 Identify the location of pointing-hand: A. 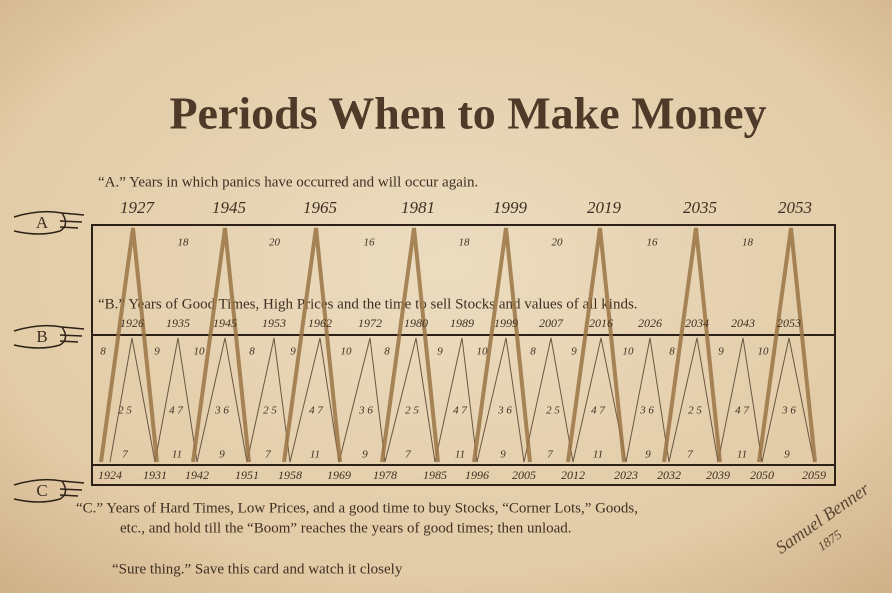
(49, 222).